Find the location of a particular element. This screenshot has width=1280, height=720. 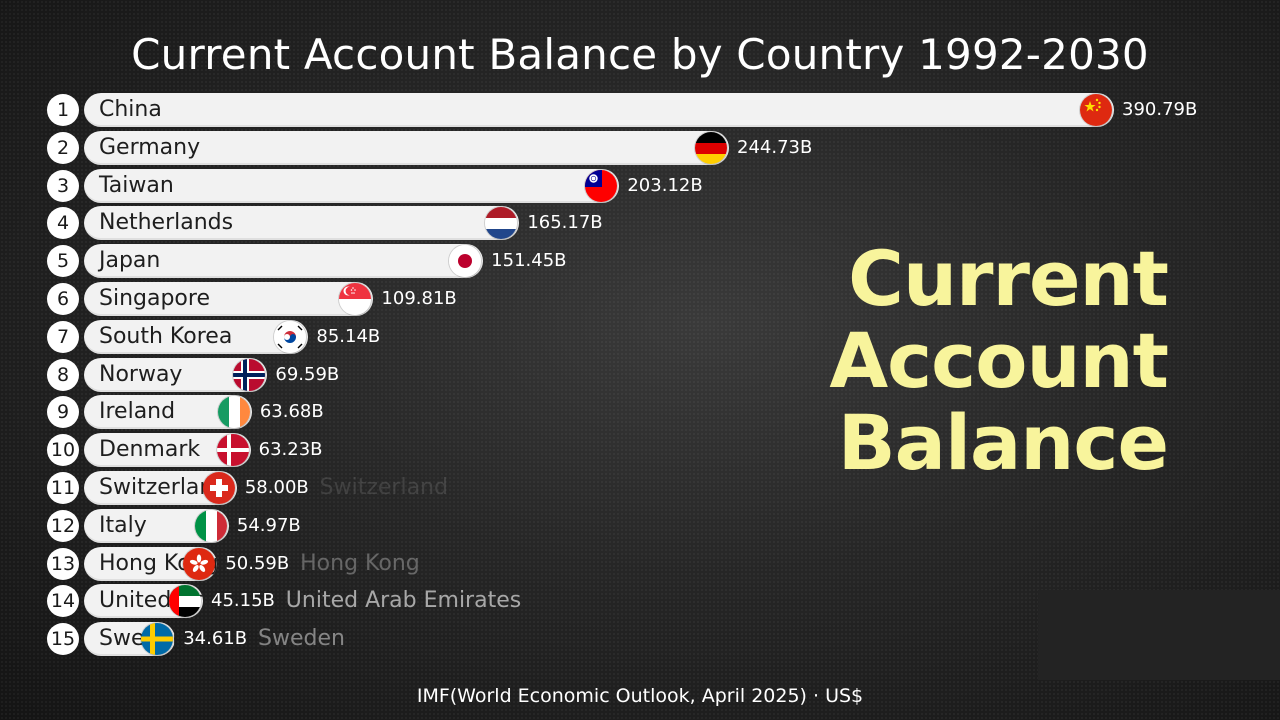

rank-badge: 11 is located at coordinates (63, 488).